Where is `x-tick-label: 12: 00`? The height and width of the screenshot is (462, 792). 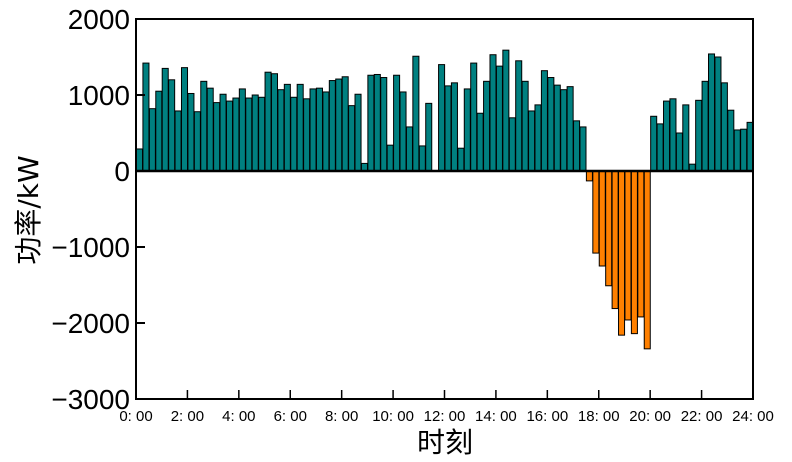
x-tick-label: 12: 00 is located at coordinates (445, 416).